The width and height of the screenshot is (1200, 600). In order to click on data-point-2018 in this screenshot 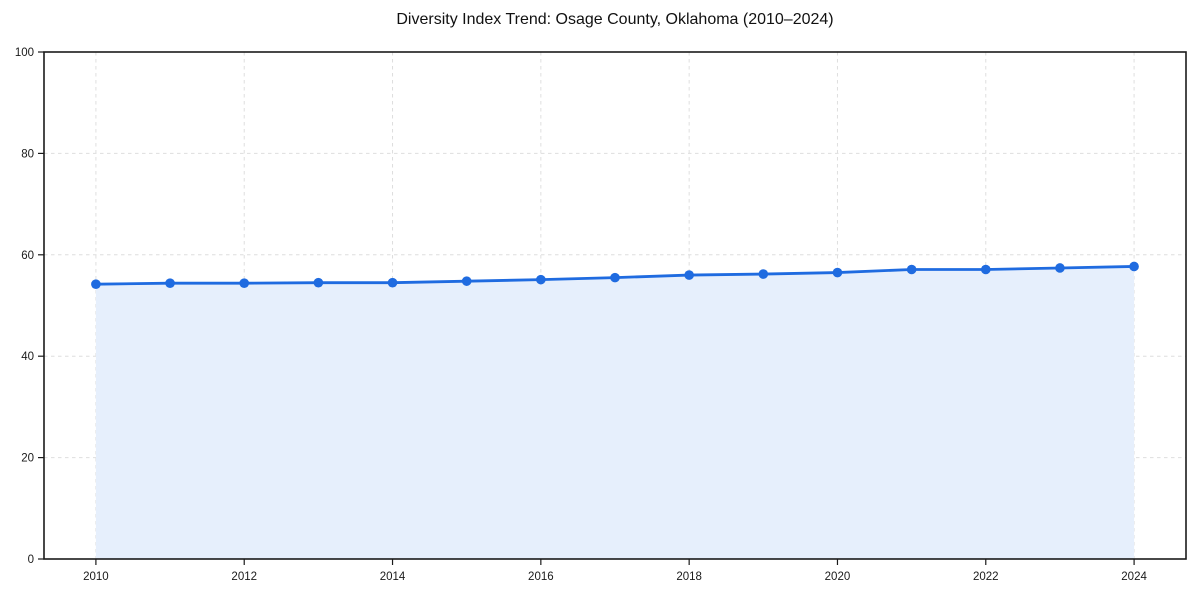, I will do `click(689, 275)`.